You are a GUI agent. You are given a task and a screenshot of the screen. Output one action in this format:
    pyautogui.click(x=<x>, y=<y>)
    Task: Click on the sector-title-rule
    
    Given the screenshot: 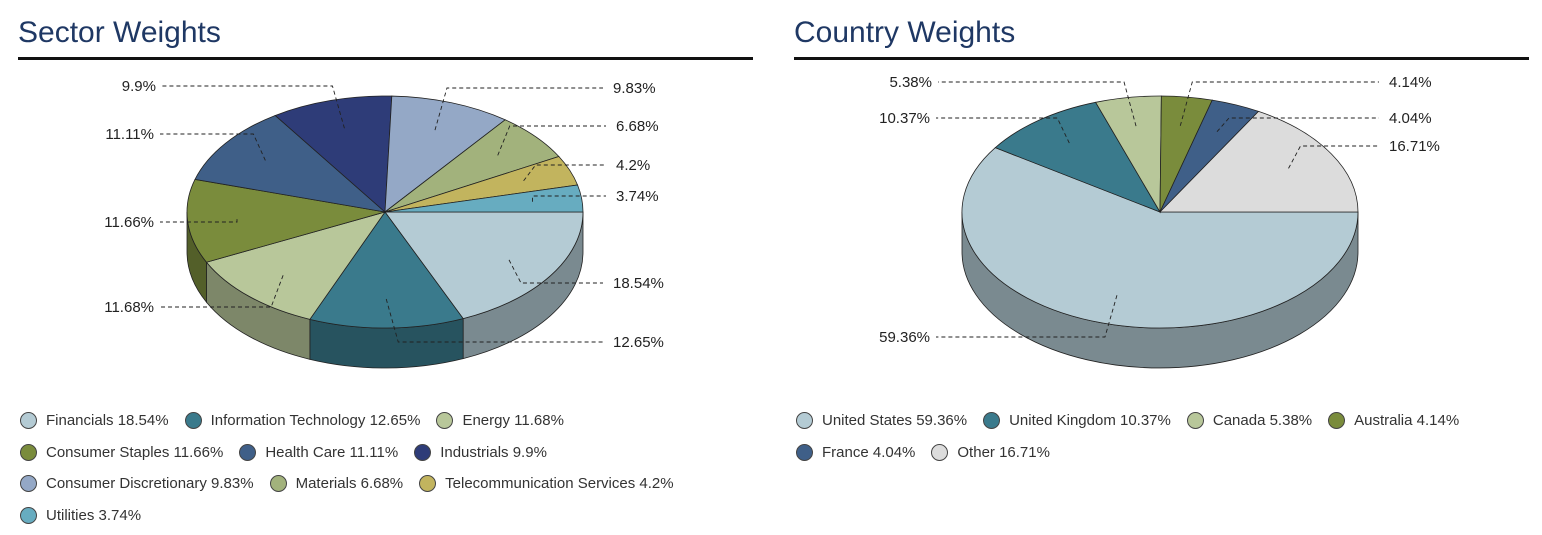 What is the action you would take?
    pyautogui.click(x=385, y=58)
    